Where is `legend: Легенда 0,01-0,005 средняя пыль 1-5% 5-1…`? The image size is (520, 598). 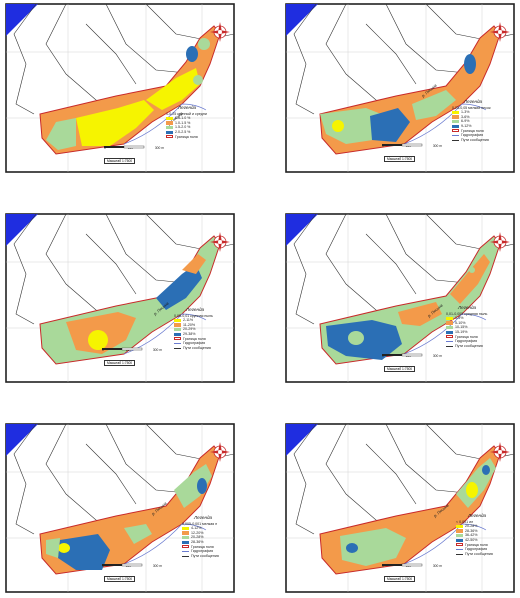
legend: Легенда 0,01-0,005 средняя пыль 1-5% 5-1… is located at coordinates (467, 326).